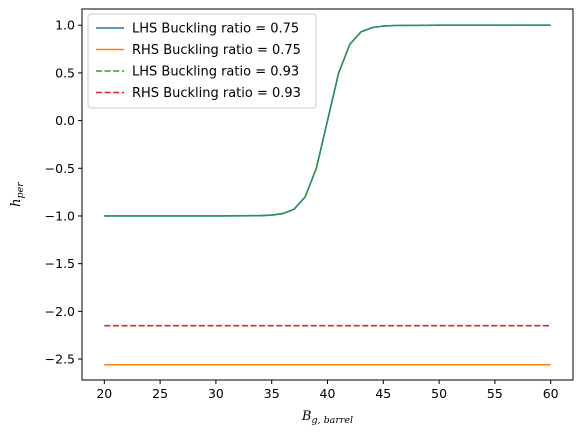 The height and width of the screenshot is (437, 584). I want to click on x-tick-label: 55, so click(495, 393).